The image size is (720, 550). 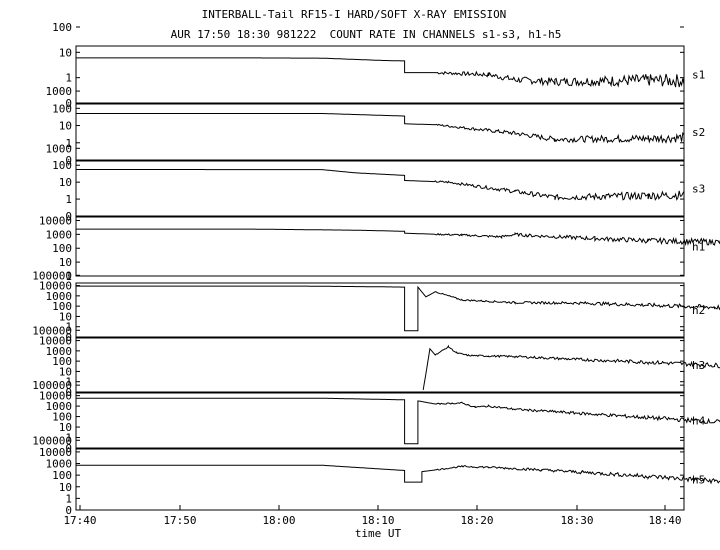 I want to click on x-tick-label: 17:40, so click(x=79, y=520).